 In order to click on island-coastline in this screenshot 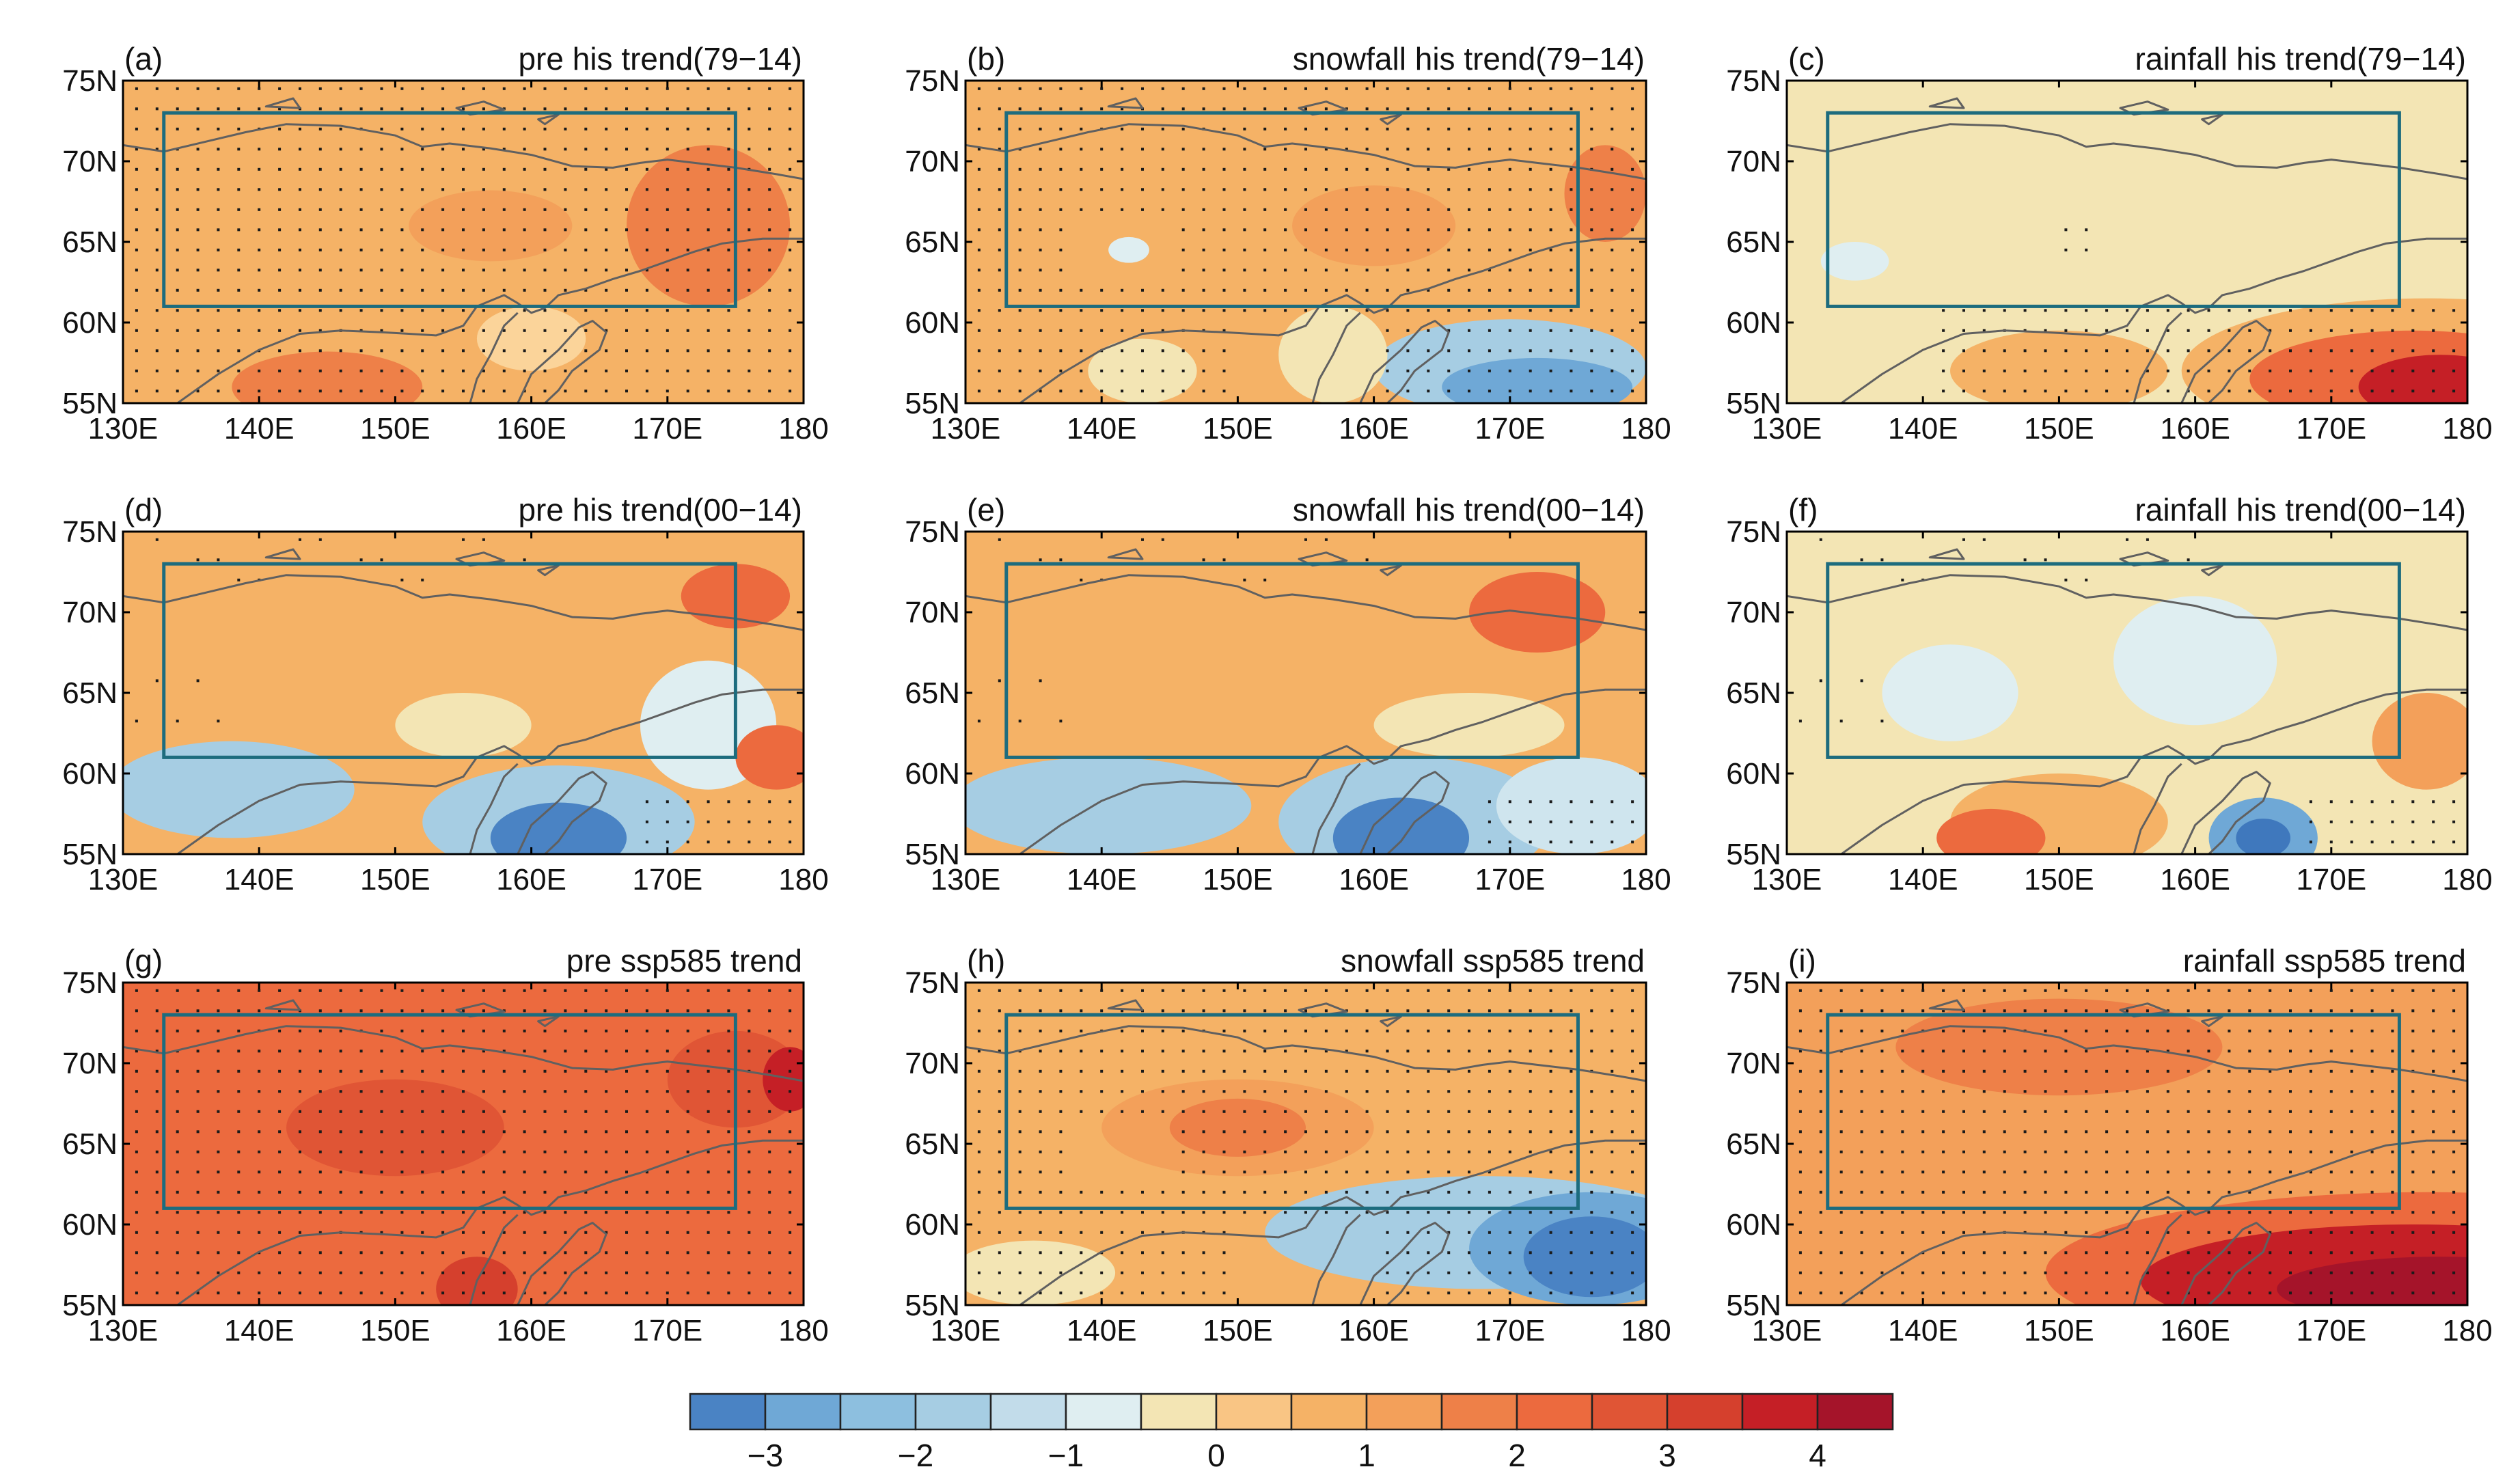, I will do `click(1391, 570)`.